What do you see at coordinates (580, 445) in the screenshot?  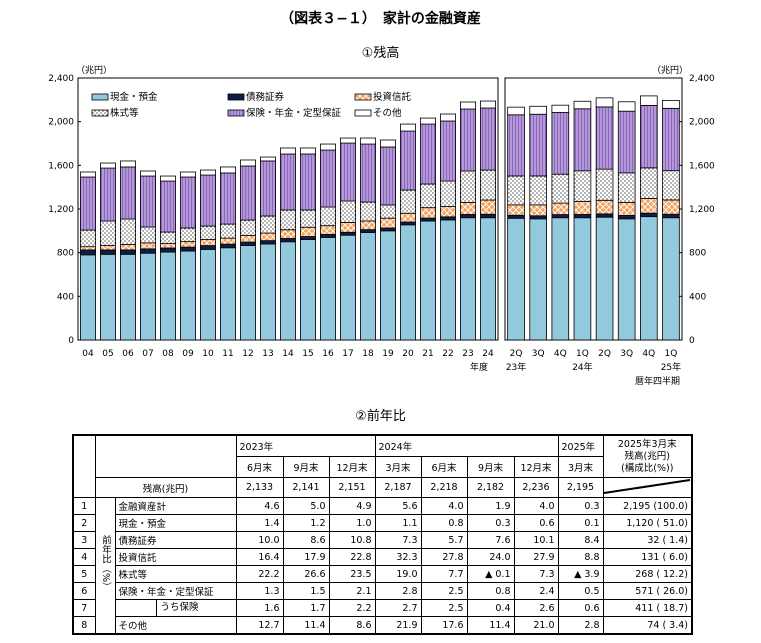 I see `year-header: 2025年` at bounding box center [580, 445].